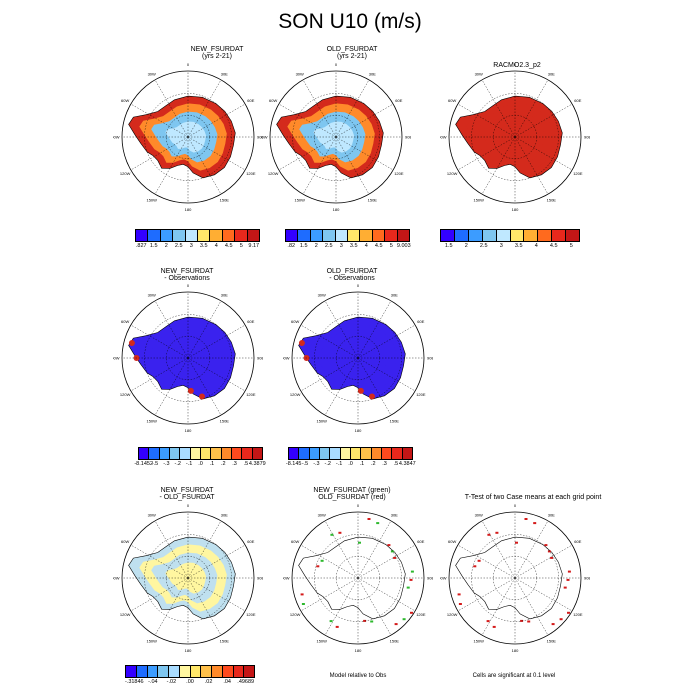  Describe the element at coordinates (197, 247) in the screenshot. I see `colorbar-1-ticks: .827 1.5 2 2.5 3 3.5 4 4.5 5 9.17` at that location.